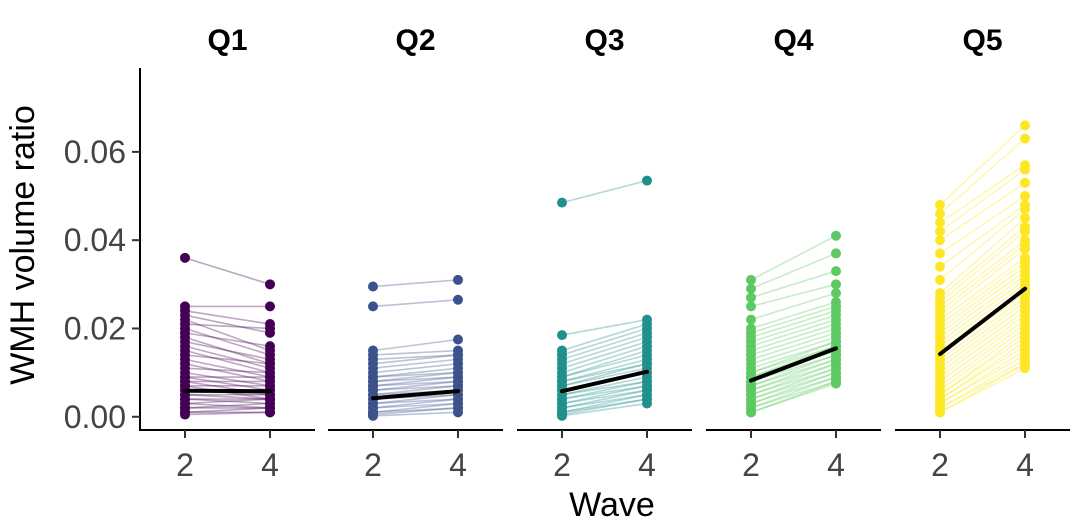  I want to click on y-tick-label: 0.02, so click(95, 328).